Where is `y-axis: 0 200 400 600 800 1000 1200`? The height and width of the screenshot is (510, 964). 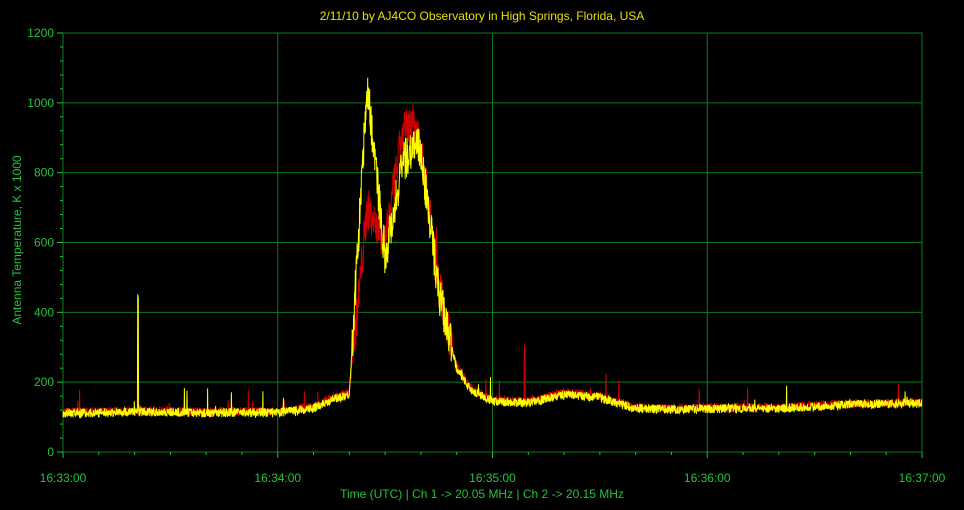 y-axis: 0 200 400 600 800 1000 1200 is located at coordinates (45, 242).